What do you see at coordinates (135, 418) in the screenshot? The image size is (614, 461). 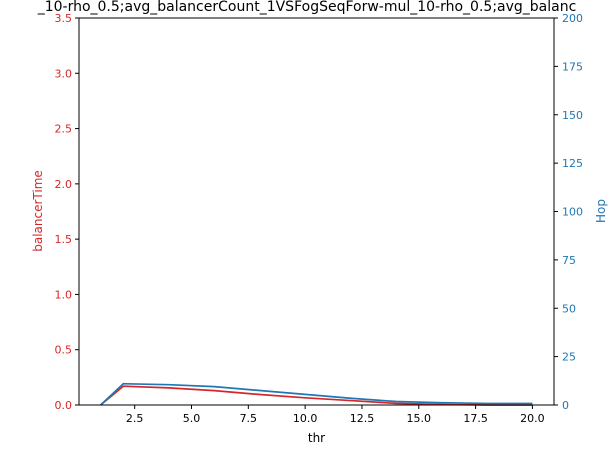 I see `x-tick-label: 2.5` at bounding box center [135, 418].